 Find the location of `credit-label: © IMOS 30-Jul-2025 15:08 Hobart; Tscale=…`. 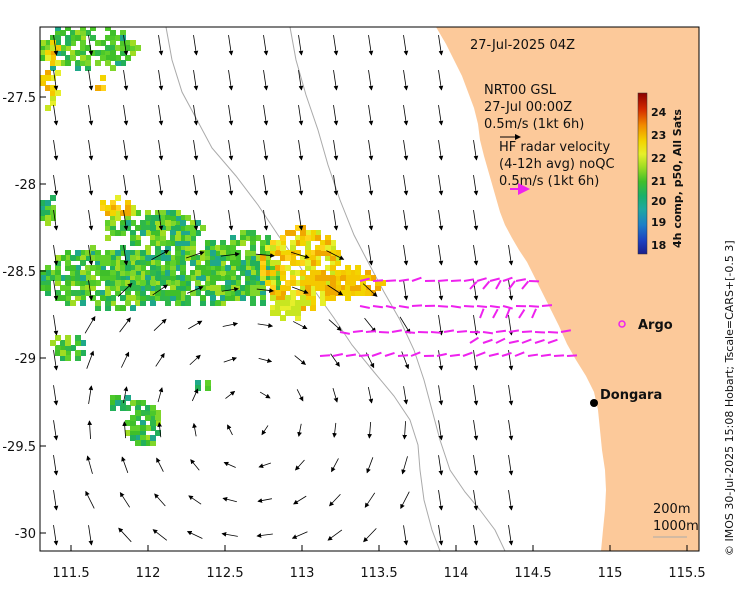

credit-label: © IMOS 30-Jul-2025 15:08 Hobart; Tscale=… is located at coordinates (729, 398).